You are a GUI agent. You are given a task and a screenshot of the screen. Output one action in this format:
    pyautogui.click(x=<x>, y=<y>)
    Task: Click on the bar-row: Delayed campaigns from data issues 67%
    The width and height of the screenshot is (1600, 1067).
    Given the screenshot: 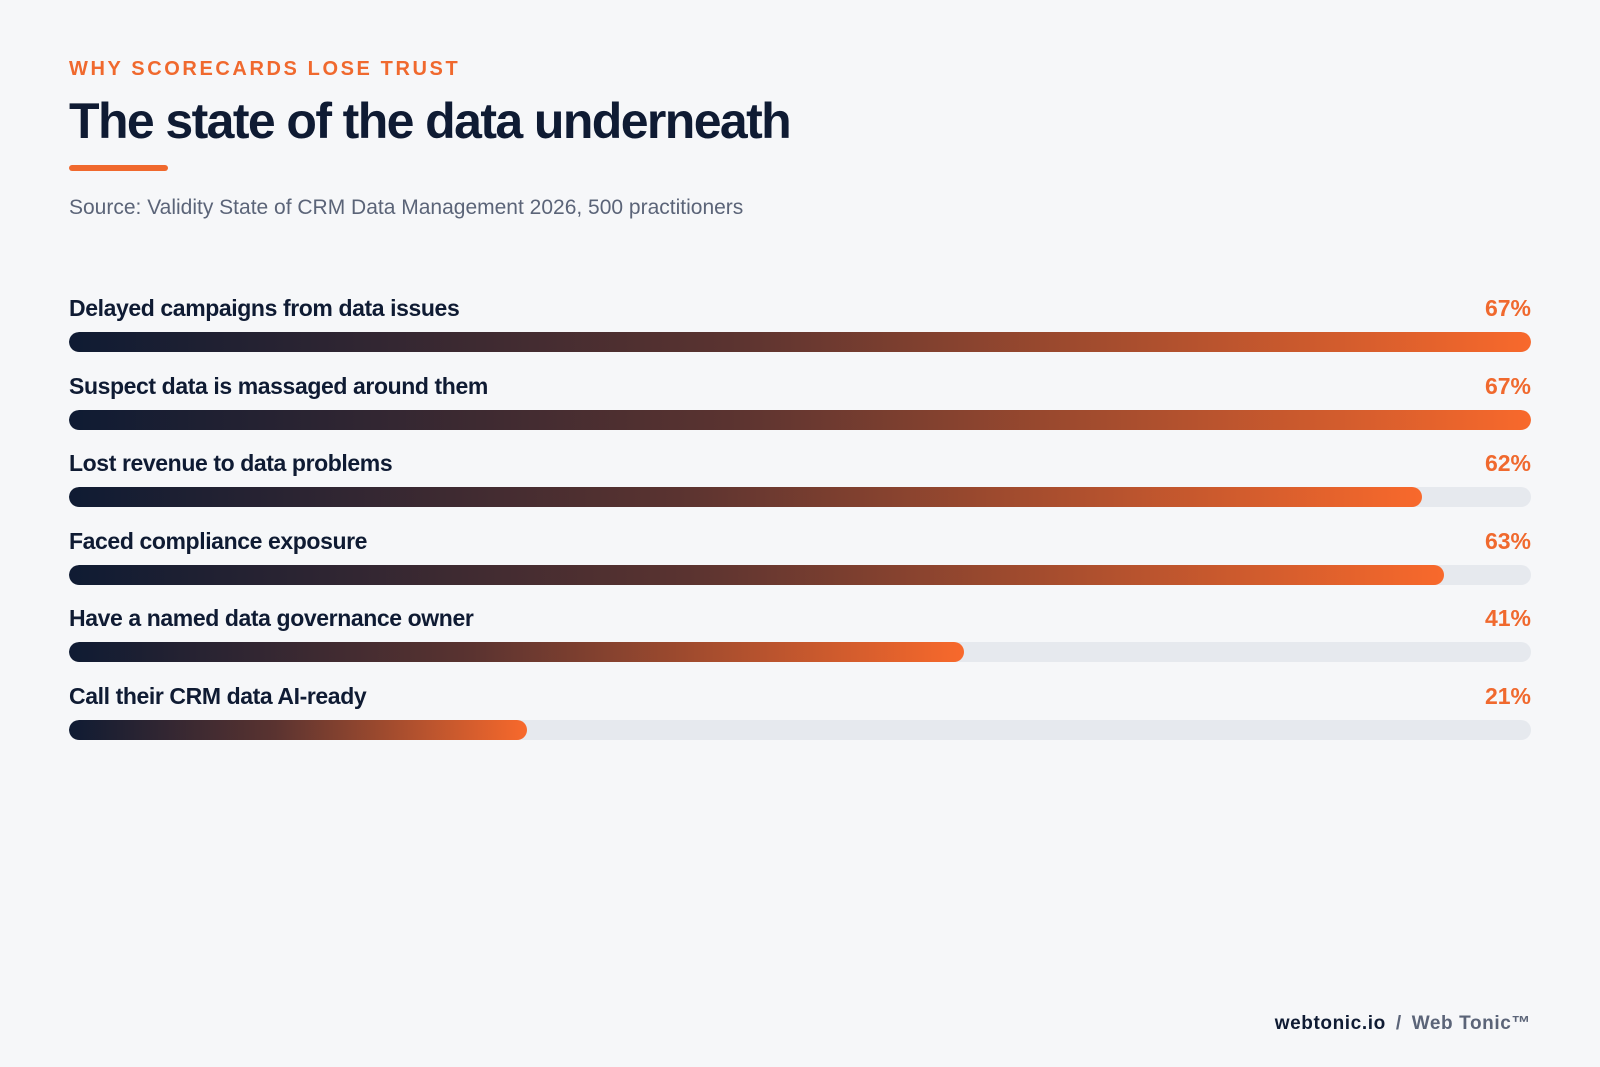 What is the action you would take?
    pyautogui.click(x=800, y=334)
    